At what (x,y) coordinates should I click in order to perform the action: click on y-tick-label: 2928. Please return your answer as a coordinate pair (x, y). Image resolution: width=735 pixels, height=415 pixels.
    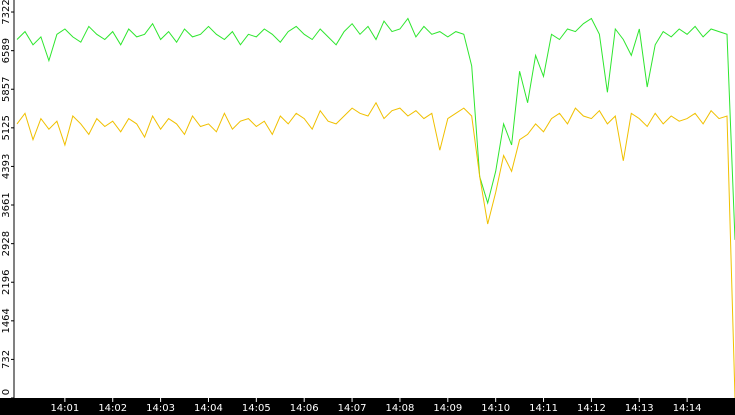
    Looking at the image, I should click on (6, 243).